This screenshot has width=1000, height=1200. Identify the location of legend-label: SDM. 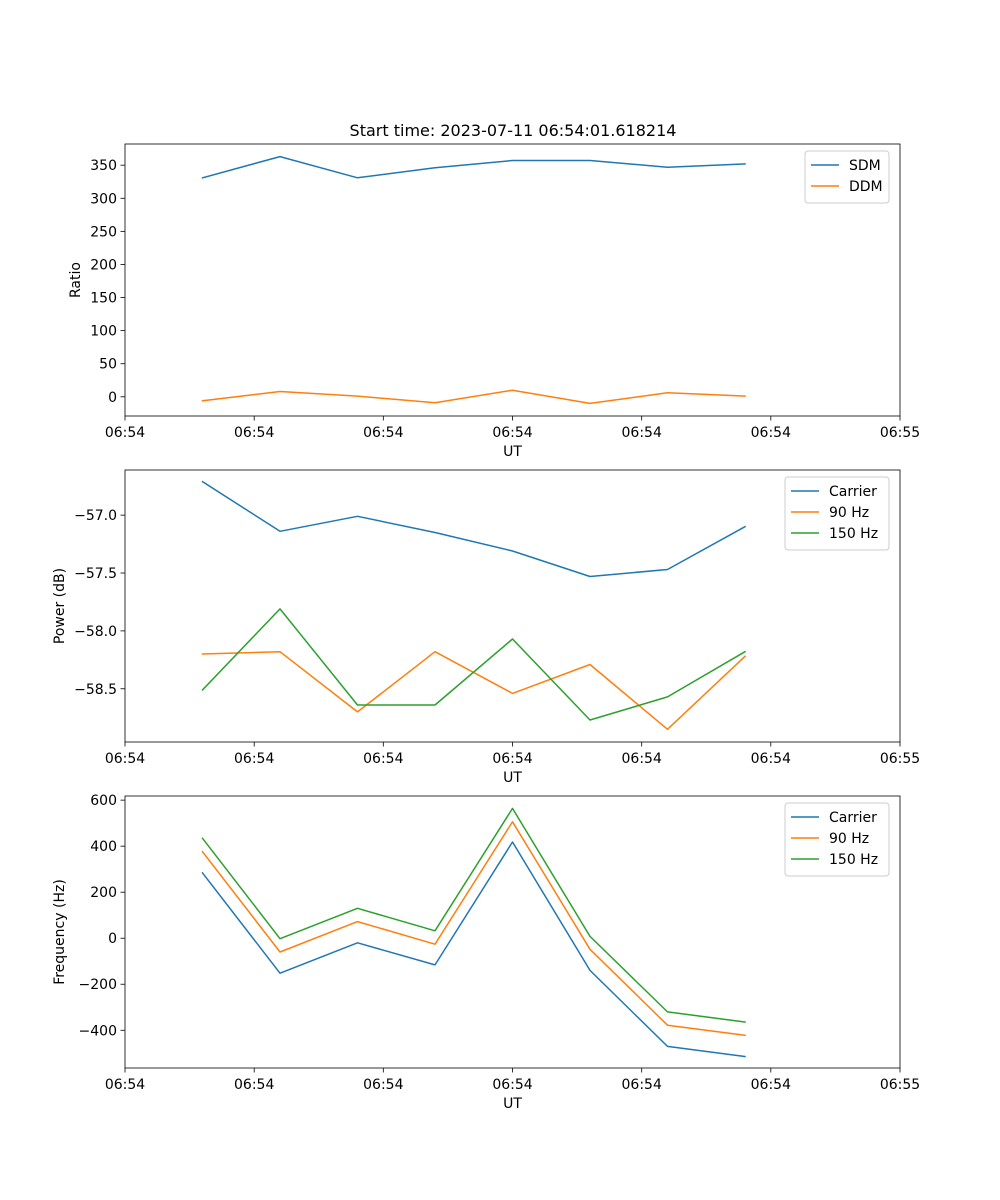
(865, 166).